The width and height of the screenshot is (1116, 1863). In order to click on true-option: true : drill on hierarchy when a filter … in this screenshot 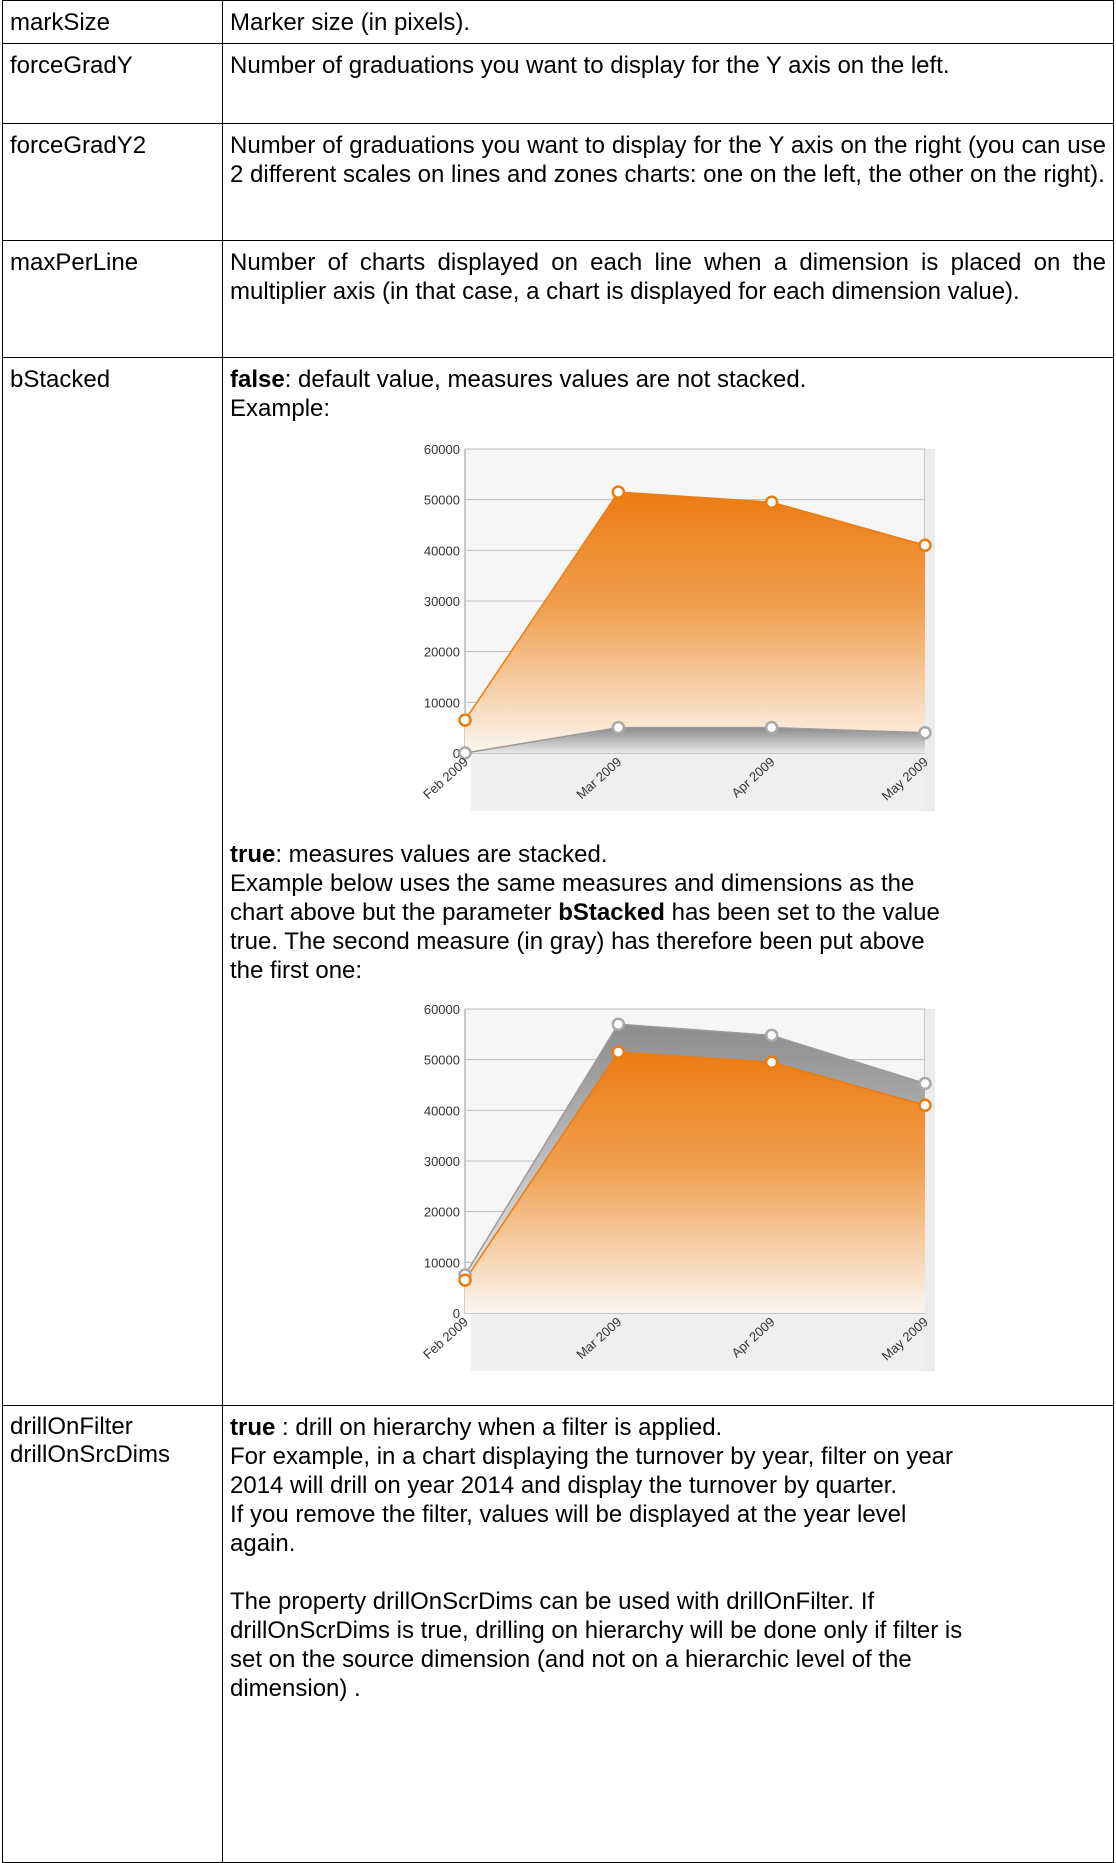, I will do `click(476, 1427)`.